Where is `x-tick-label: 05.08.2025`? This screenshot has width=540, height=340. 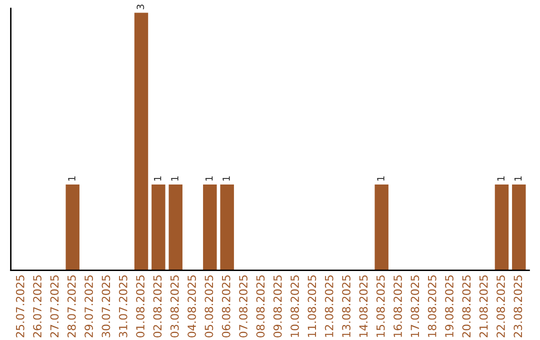 x-tick-label: 05.08.2025 is located at coordinates (209, 306).